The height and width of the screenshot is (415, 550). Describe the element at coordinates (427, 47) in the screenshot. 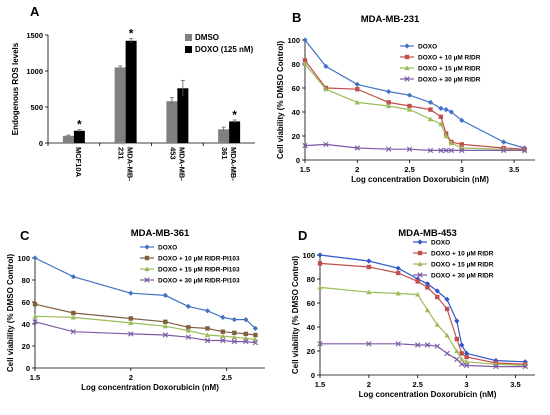

I see `legend-label: DOXO` at that location.